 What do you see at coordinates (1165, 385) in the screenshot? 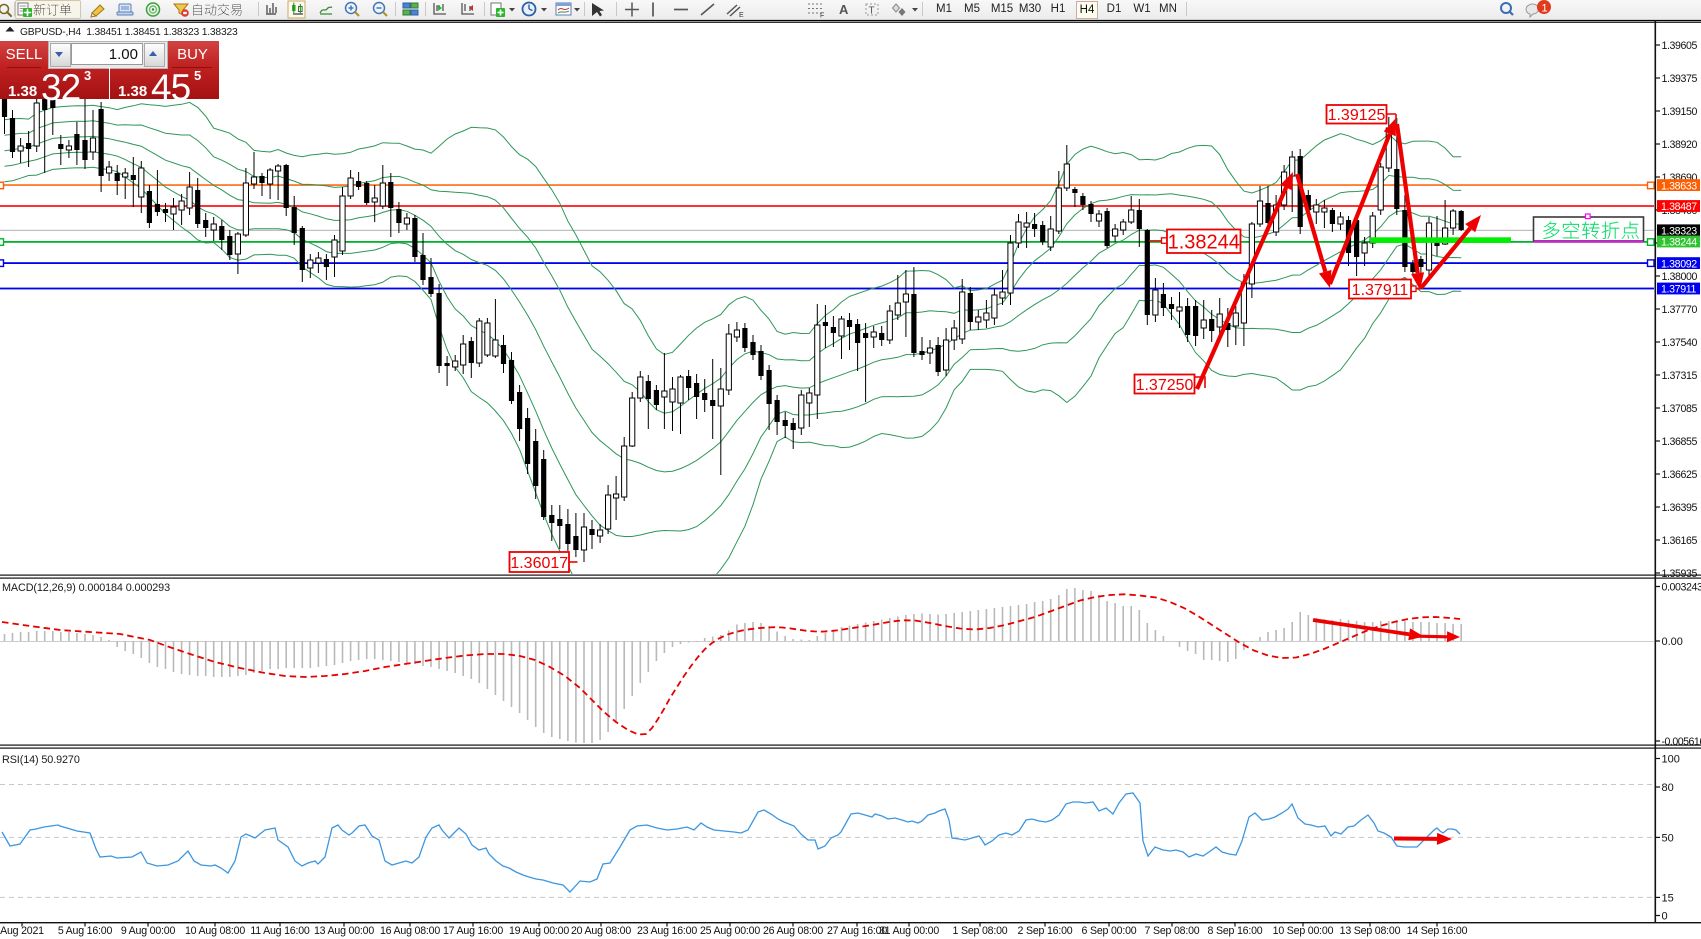
I see `svg-text: 1.37250` at bounding box center [1165, 385].